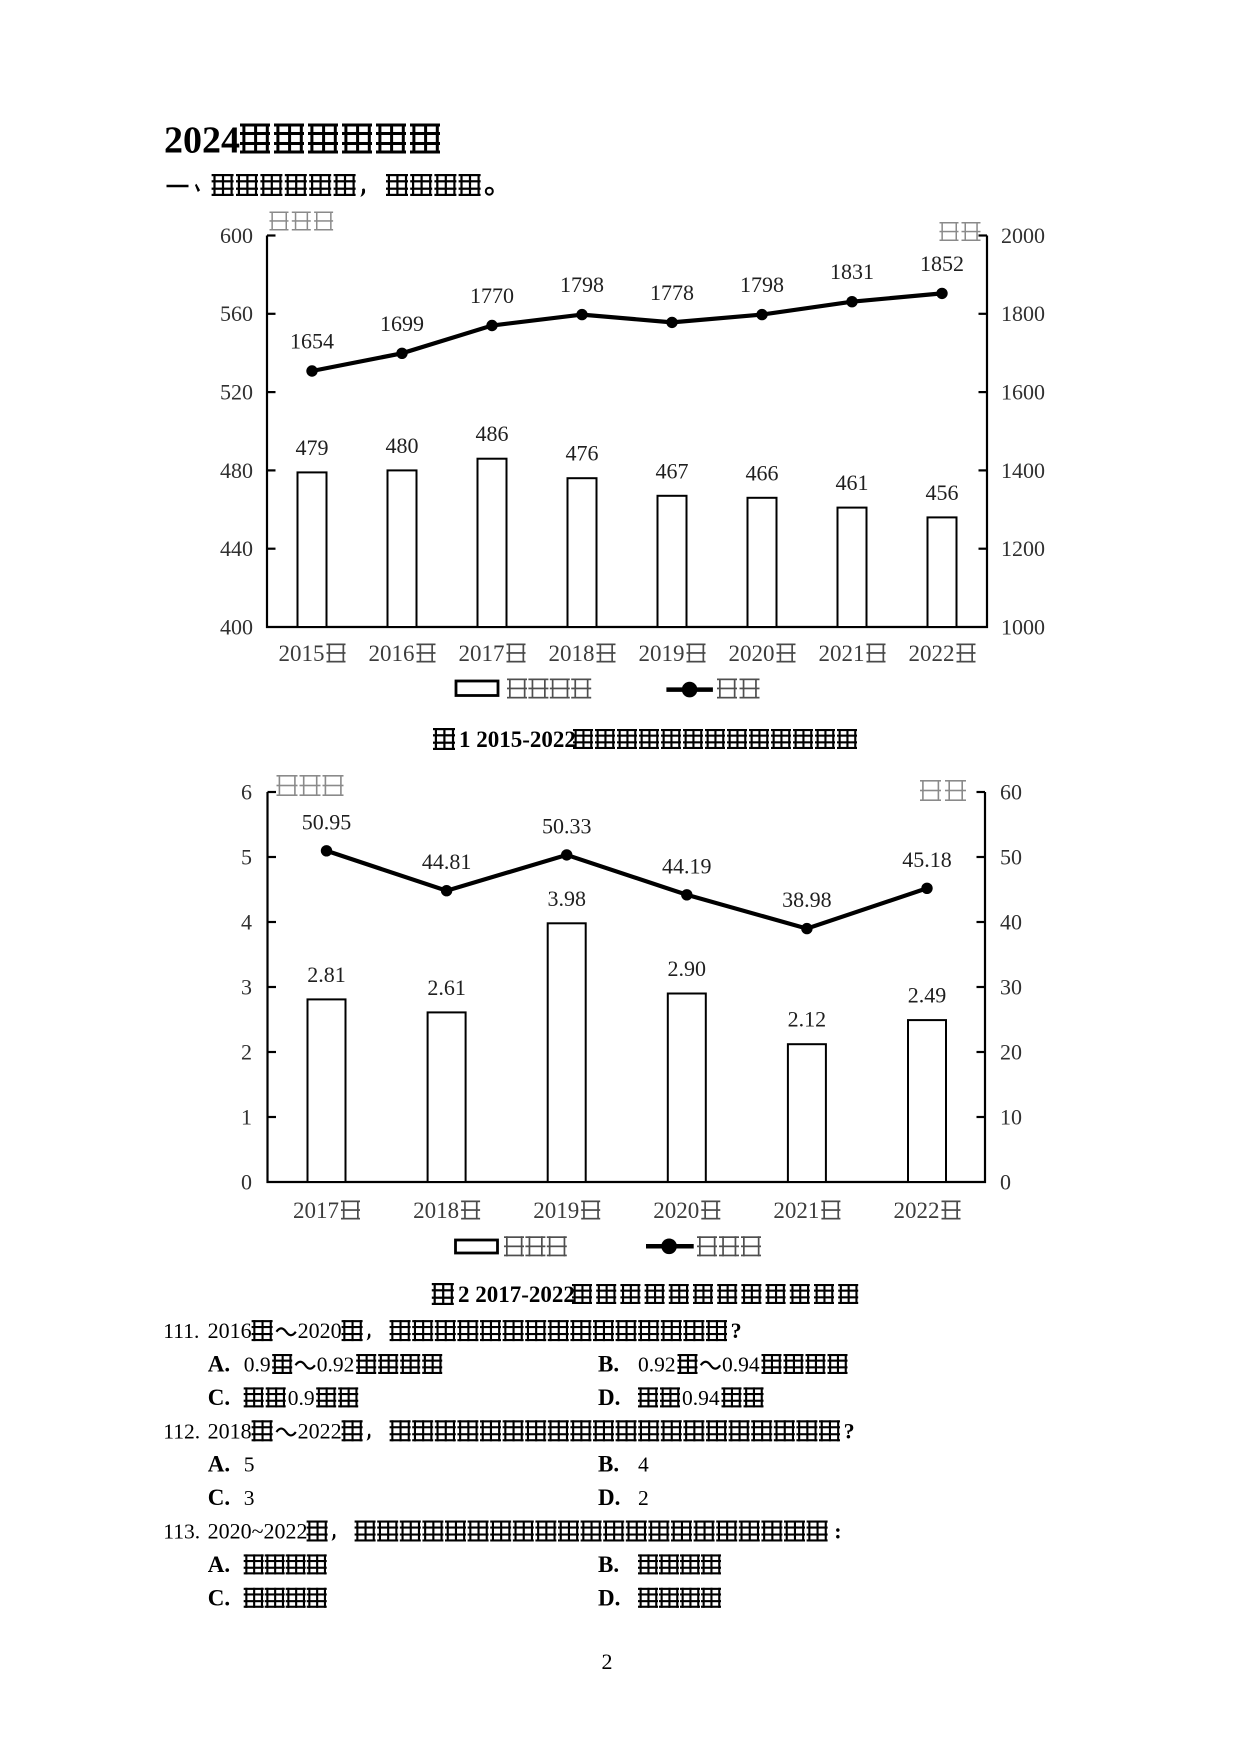 Image resolution: width=1241 pixels, height=1754 pixels. I want to click on svg-text: 440, so click(236, 548).